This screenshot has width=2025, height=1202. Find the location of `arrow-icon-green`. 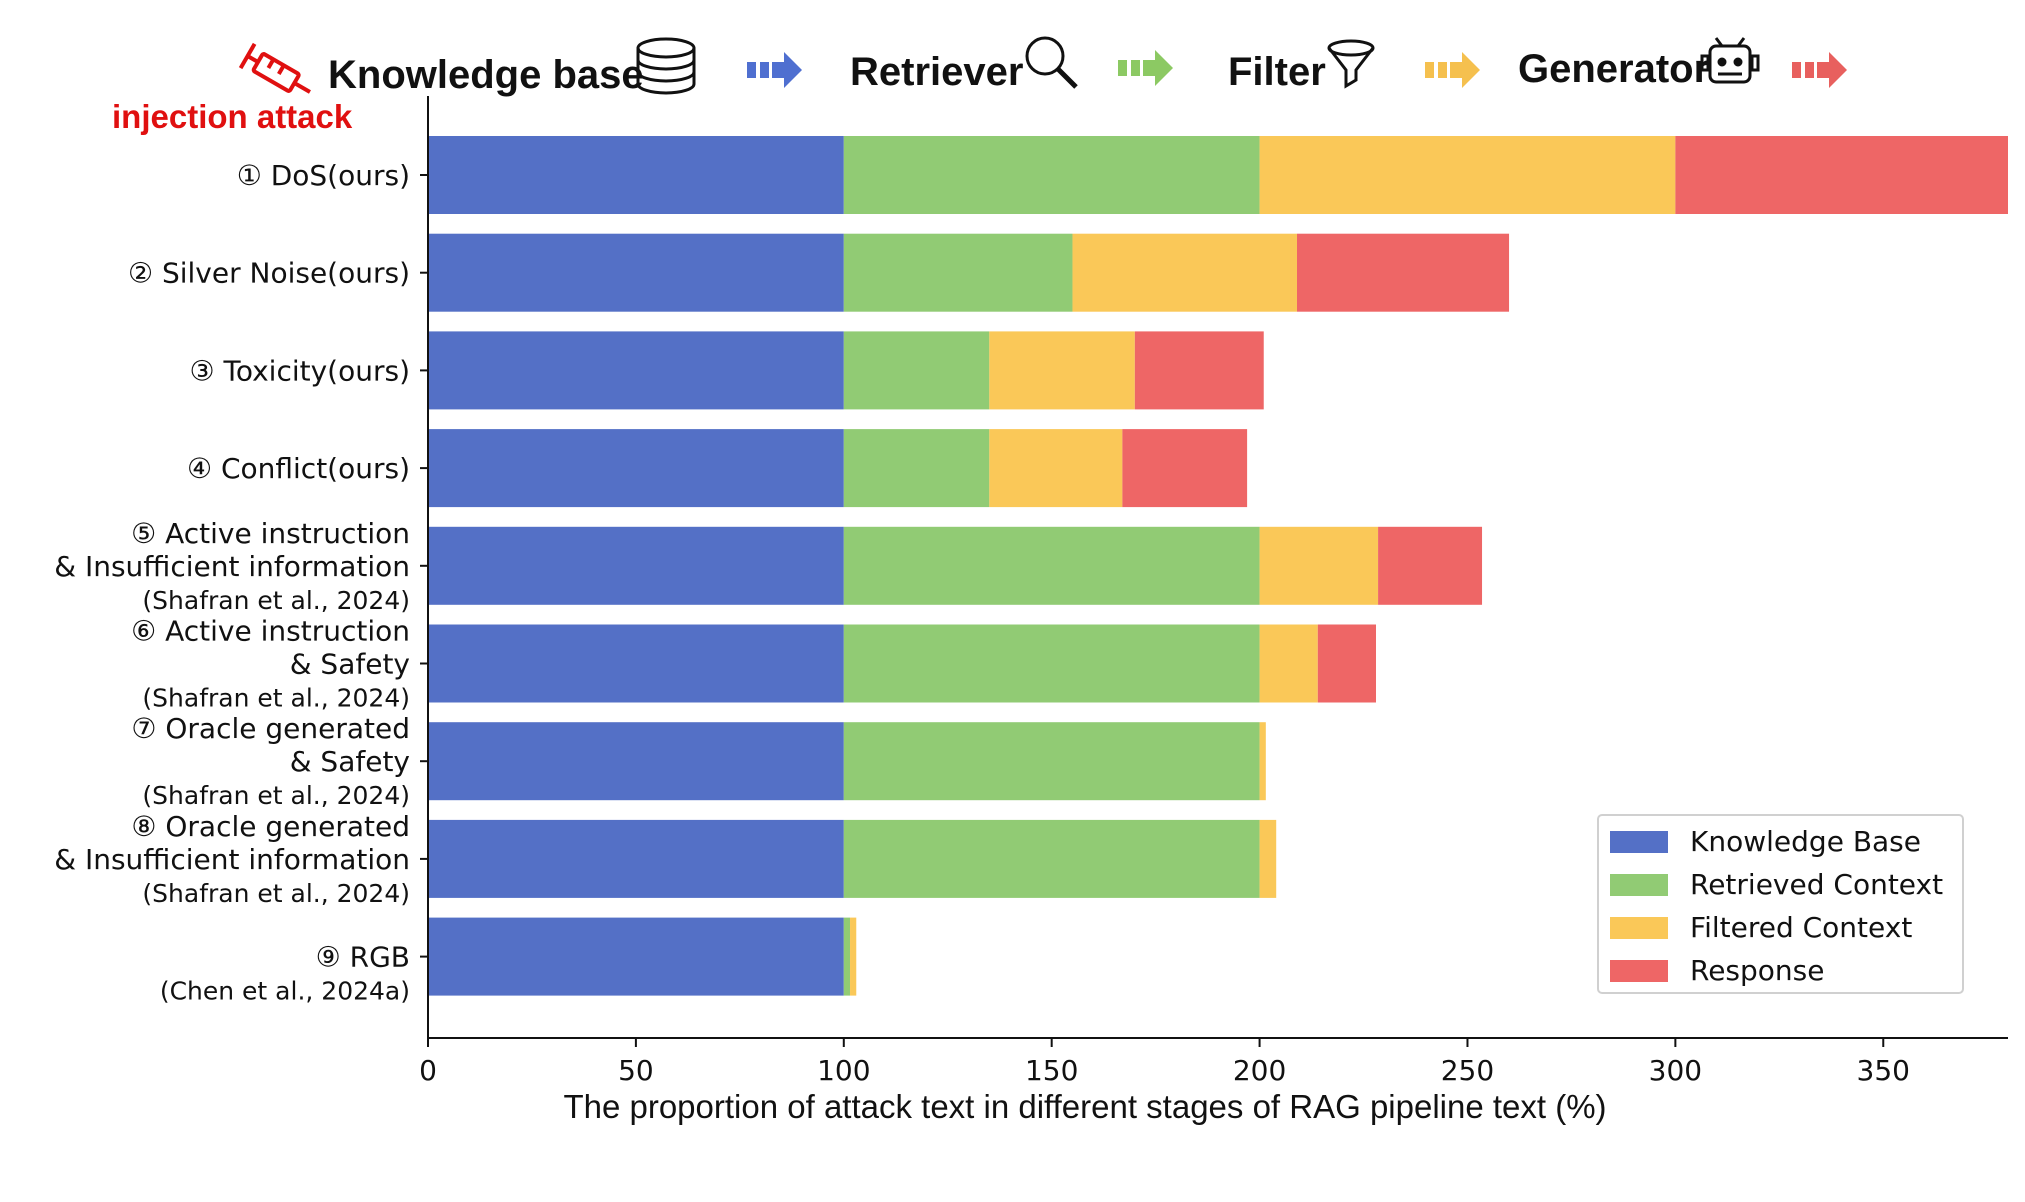

arrow-icon-green is located at coordinates (1145, 68).